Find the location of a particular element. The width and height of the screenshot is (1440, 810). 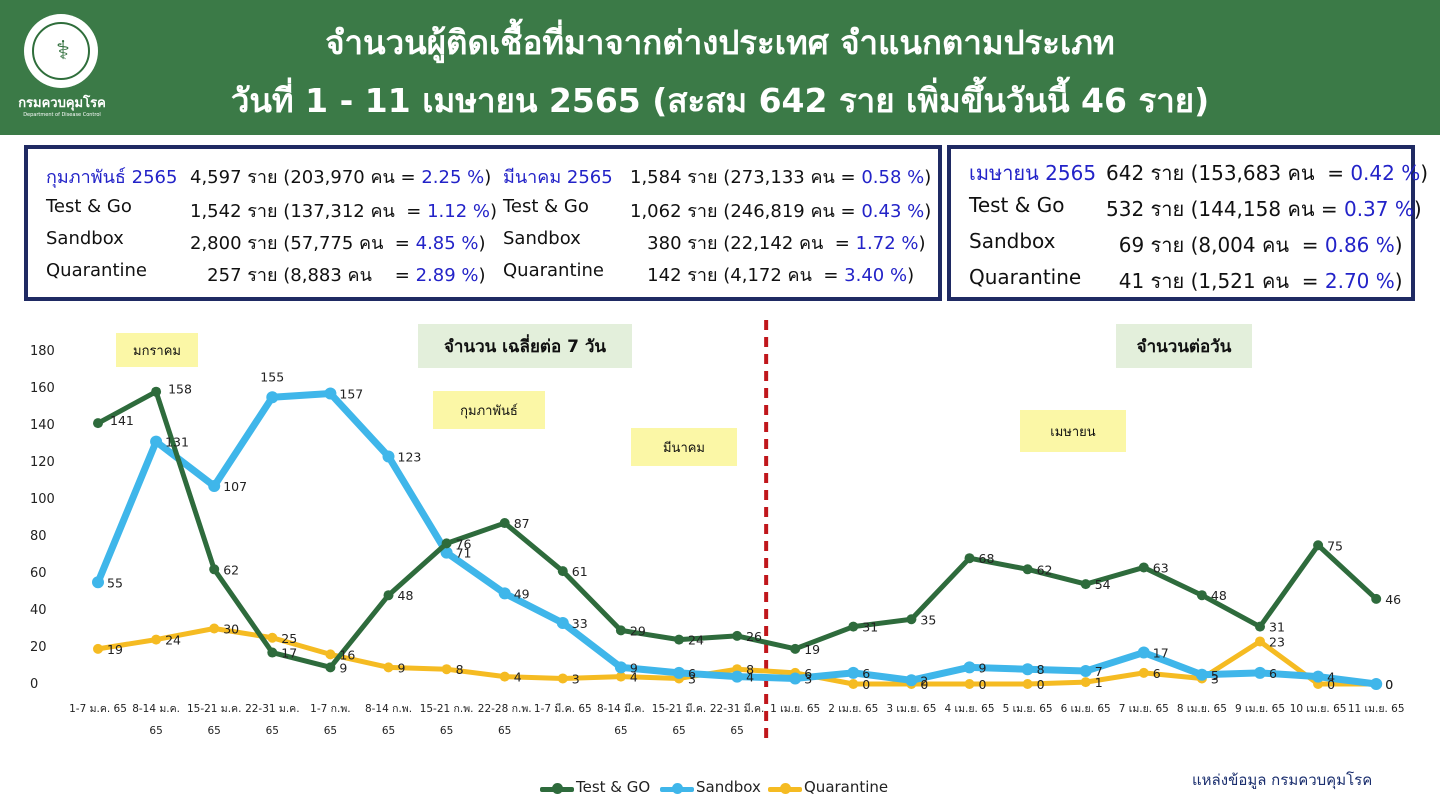

summary-box-feb-mar is located at coordinates (483, 223).